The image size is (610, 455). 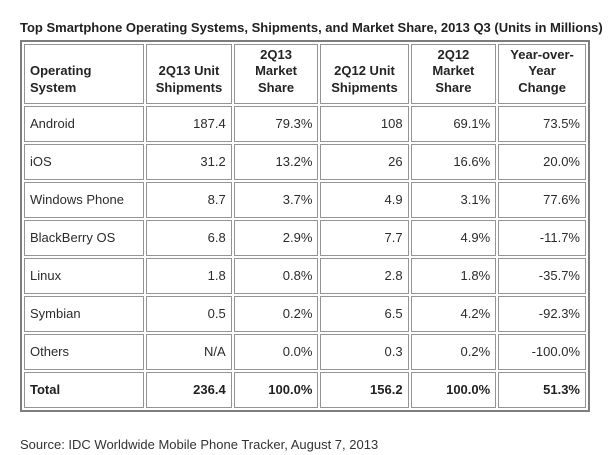 I want to click on cell-yoy: -11.7%, so click(x=542, y=237).